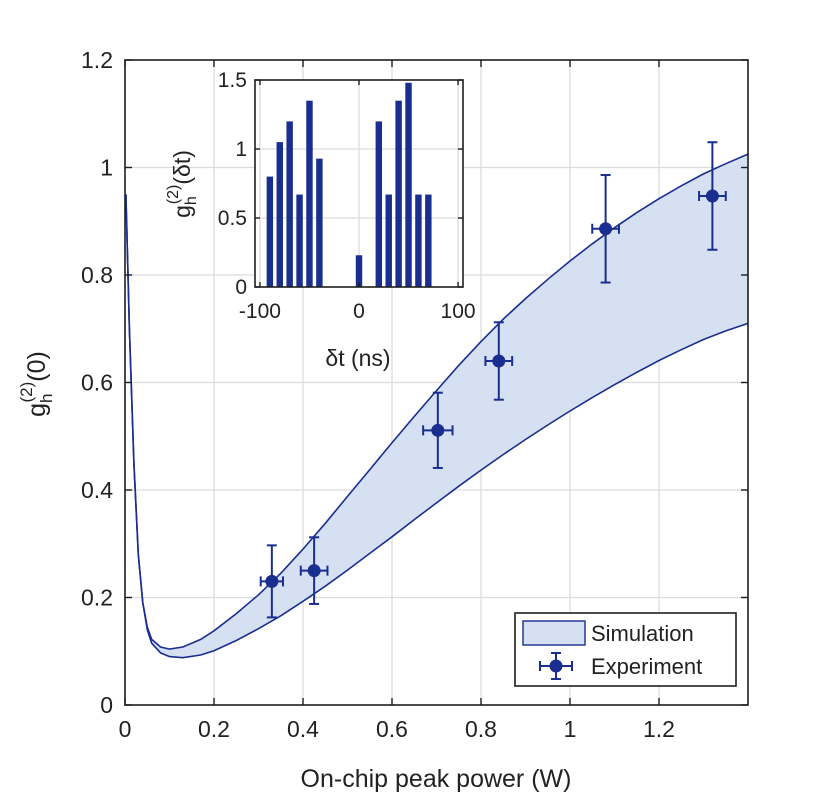 The height and width of the screenshot is (796, 830). I want to click on inset-y-axis-title: gh(2)(δt), so click(182, 184).